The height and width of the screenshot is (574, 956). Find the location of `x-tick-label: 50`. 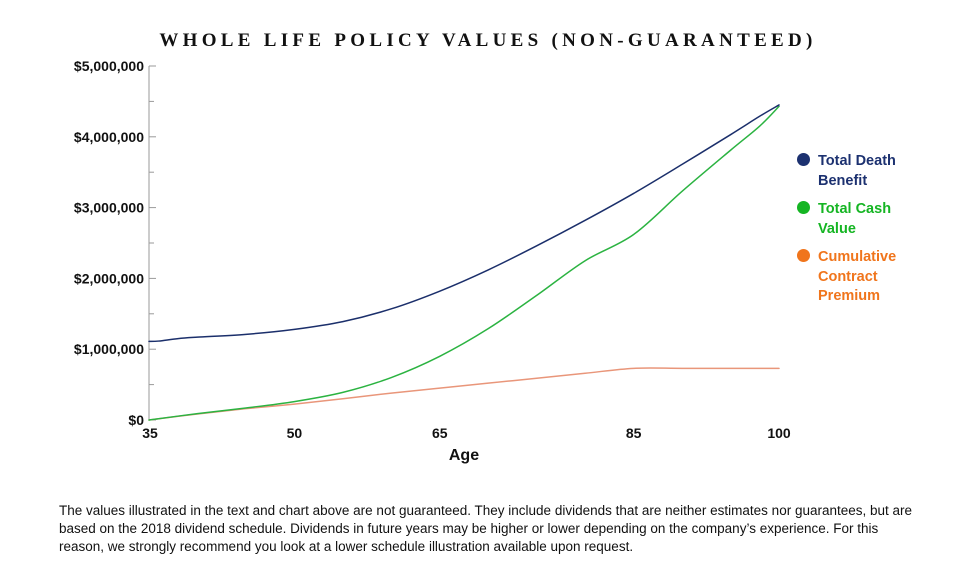

x-tick-label: 50 is located at coordinates (295, 433).